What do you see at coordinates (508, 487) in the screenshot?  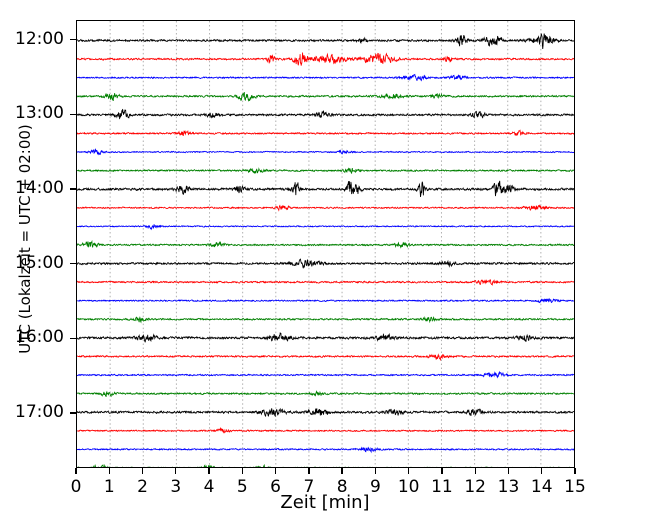 I see `x-tick-label: 13` at bounding box center [508, 487].